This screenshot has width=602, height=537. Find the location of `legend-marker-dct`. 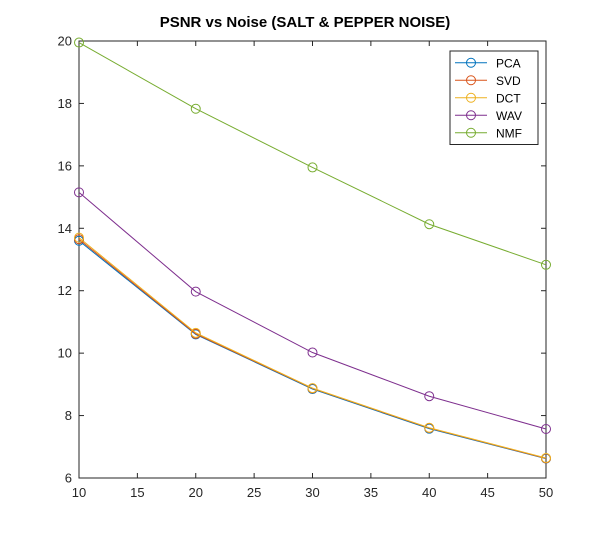

legend-marker-dct is located at coordinates (471, 97).